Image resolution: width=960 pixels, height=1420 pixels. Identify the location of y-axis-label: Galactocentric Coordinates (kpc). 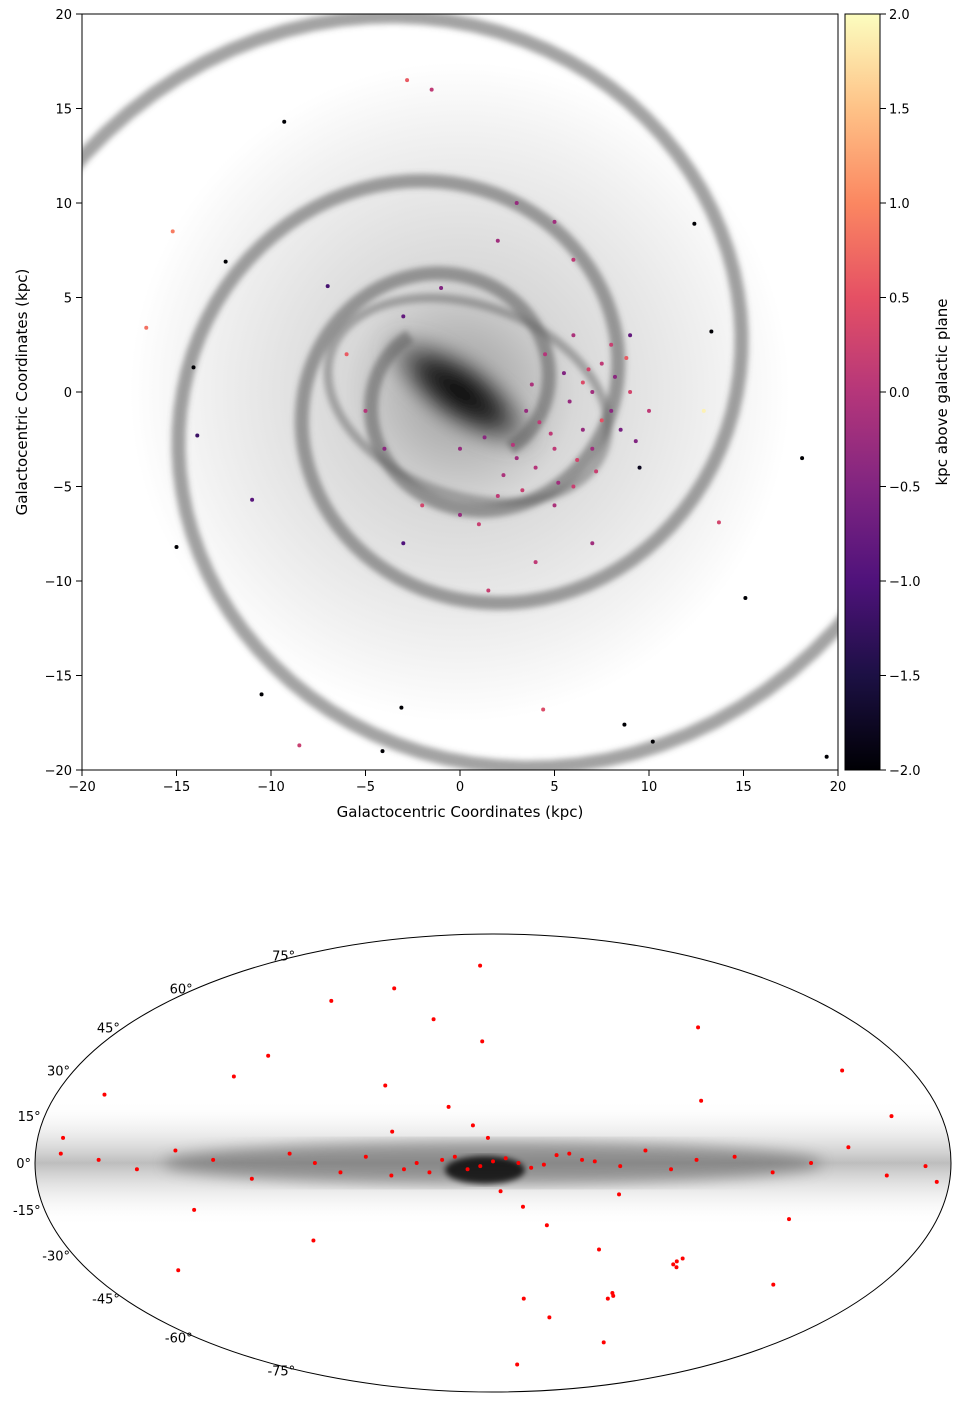
(22, 392).